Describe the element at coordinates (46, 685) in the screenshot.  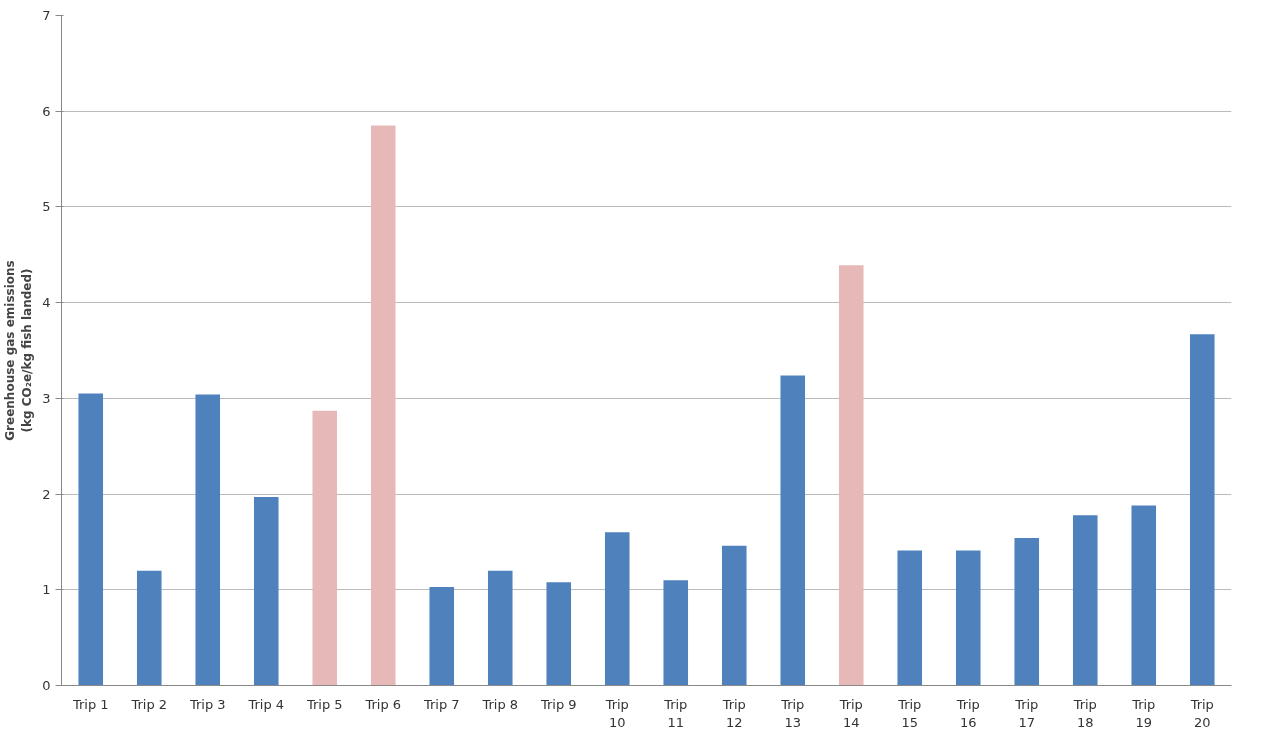
I see `y-tick-label: 0` at that location.